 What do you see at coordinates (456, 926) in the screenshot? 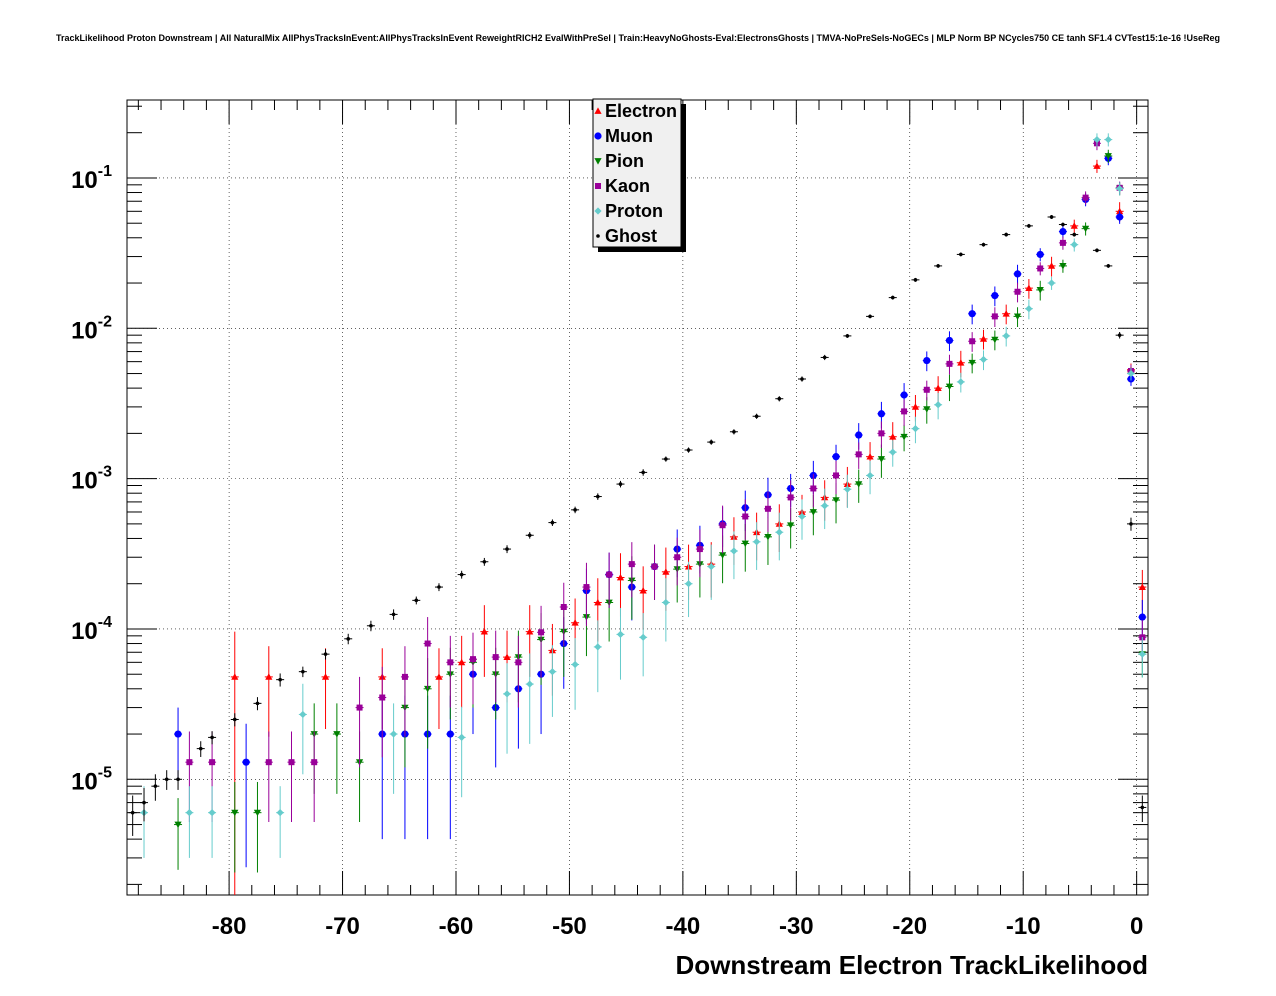
I see `x-tick-label: -60` at bounding box center [456, 926].